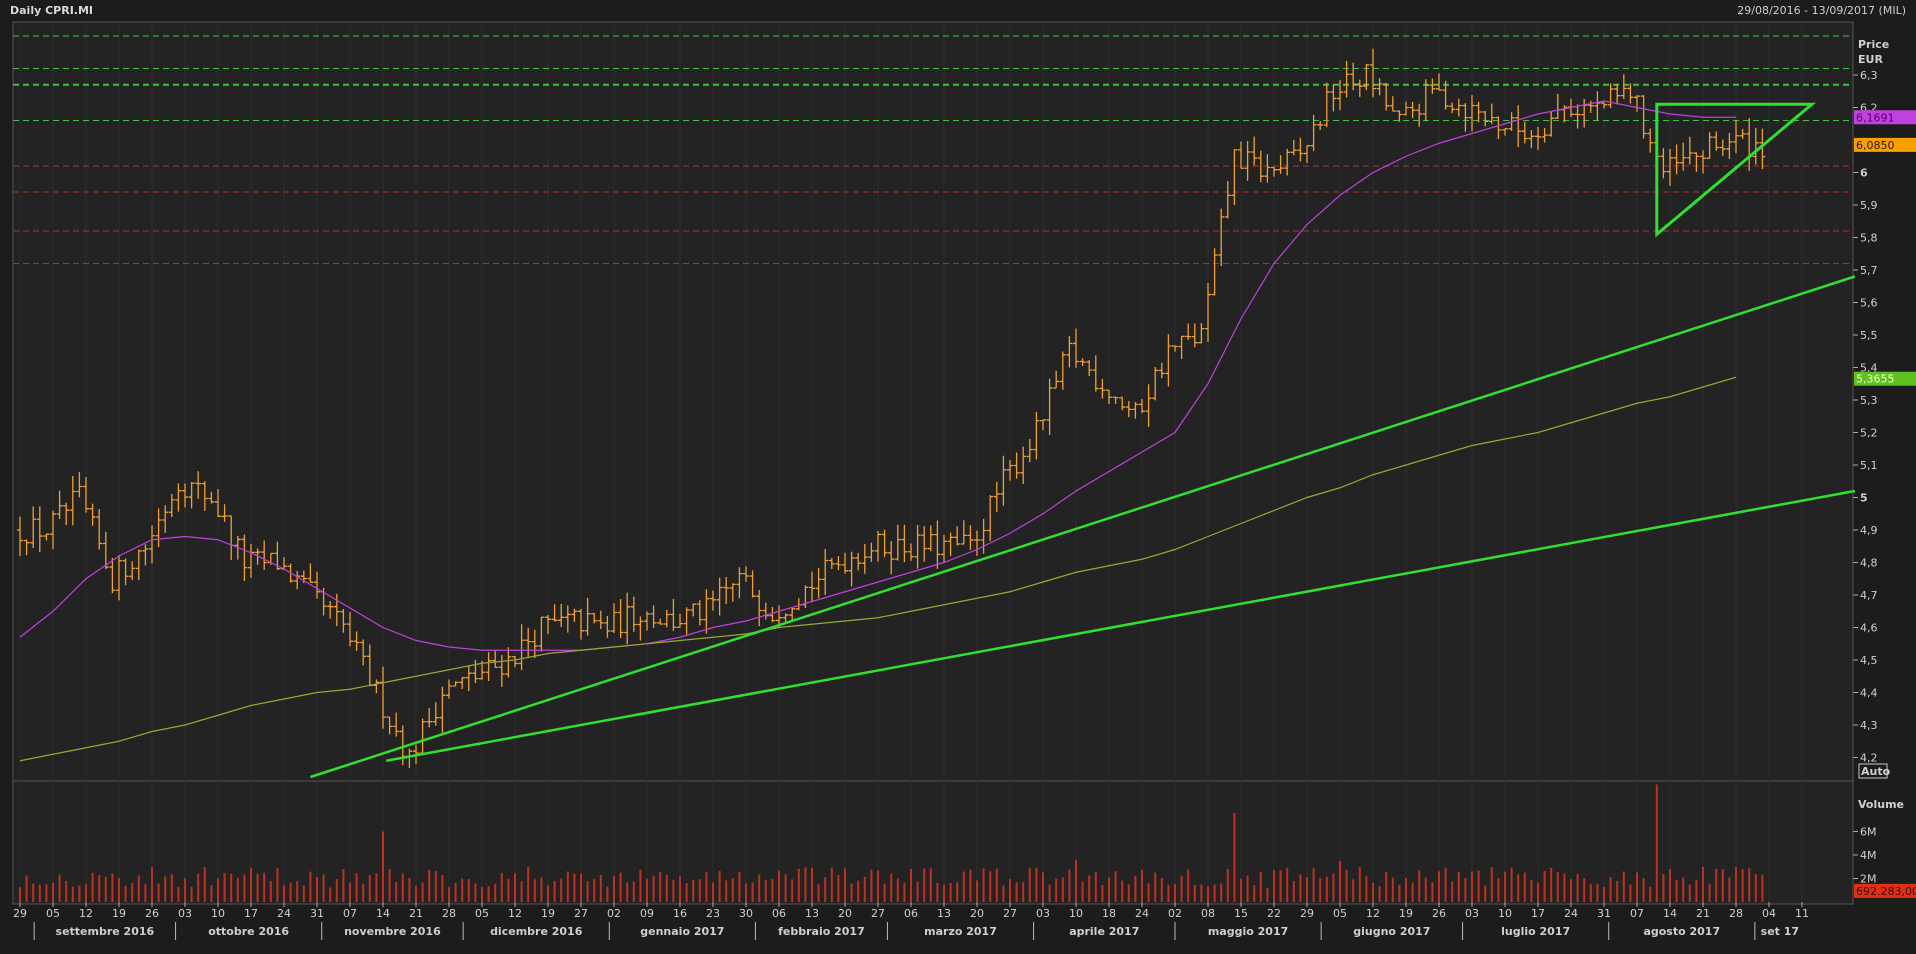 The image size is (1916, 954). What do you see at coordinates (449, 913) in the screenshot?
I see `date-tick-label: 28` at bounding box center [449, 913].